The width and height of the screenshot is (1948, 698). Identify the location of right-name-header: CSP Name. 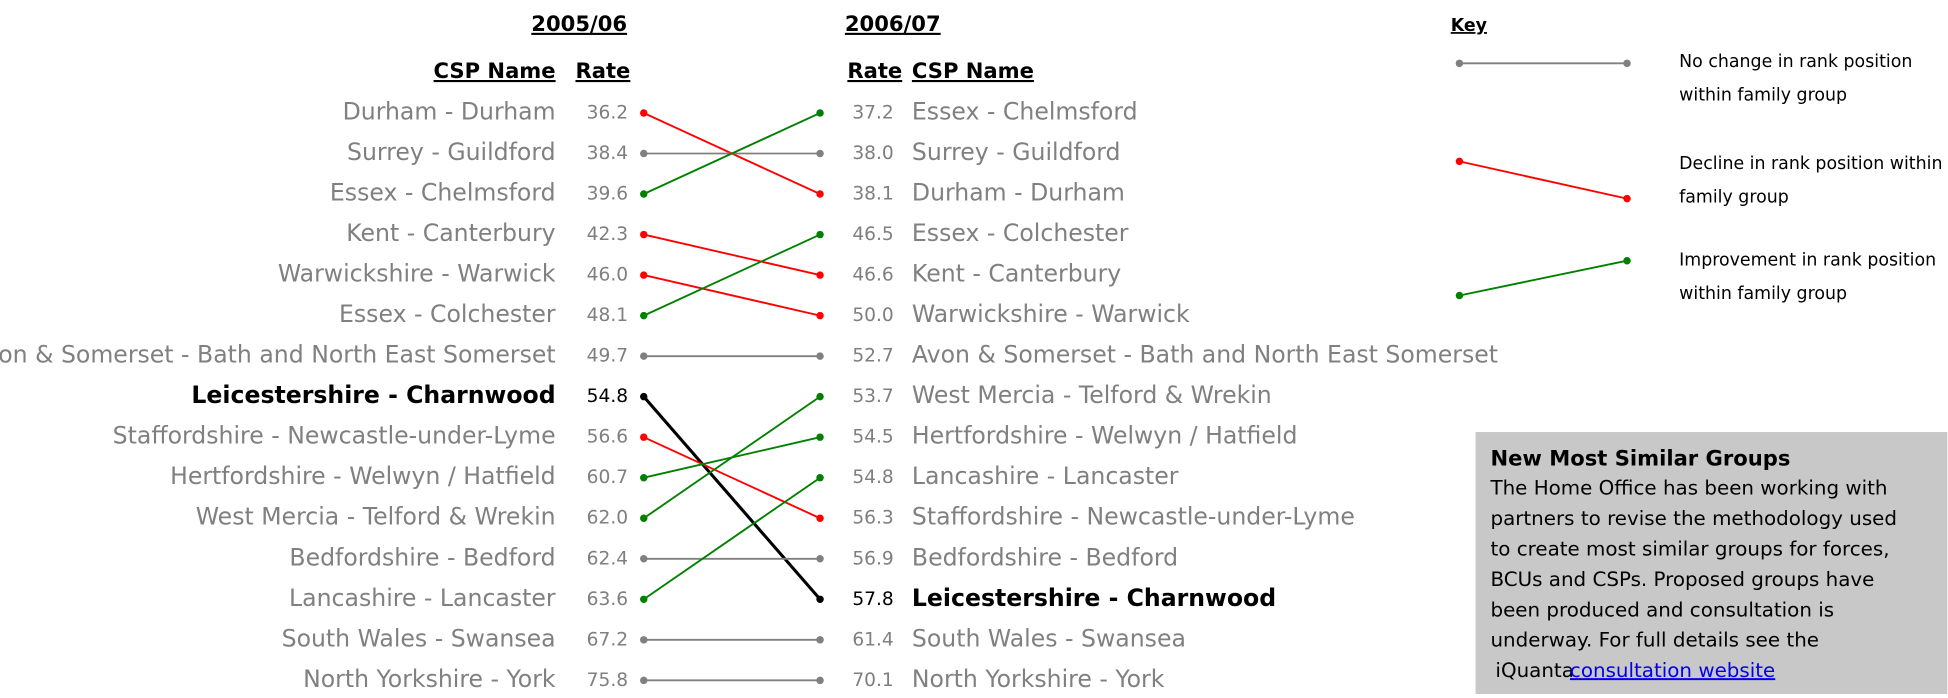
(973, 70).